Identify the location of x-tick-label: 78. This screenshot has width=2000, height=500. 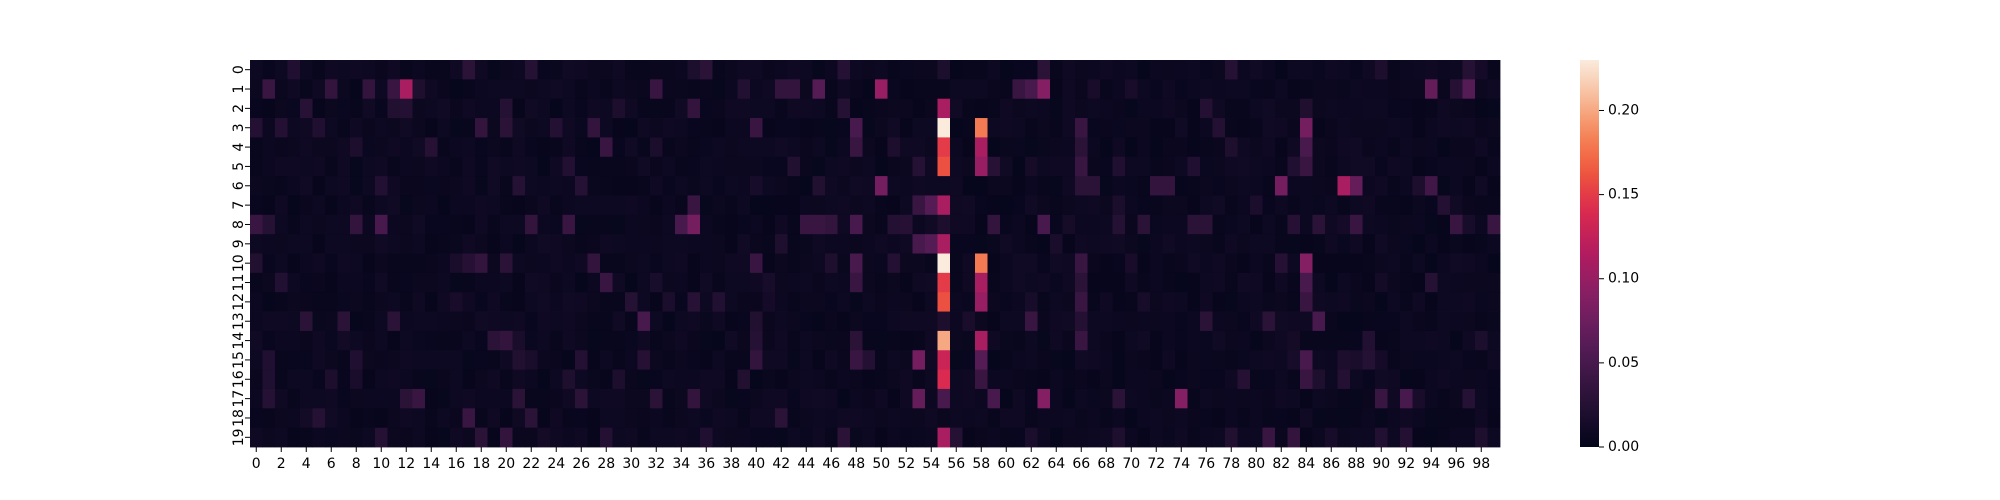
(1231, 464).